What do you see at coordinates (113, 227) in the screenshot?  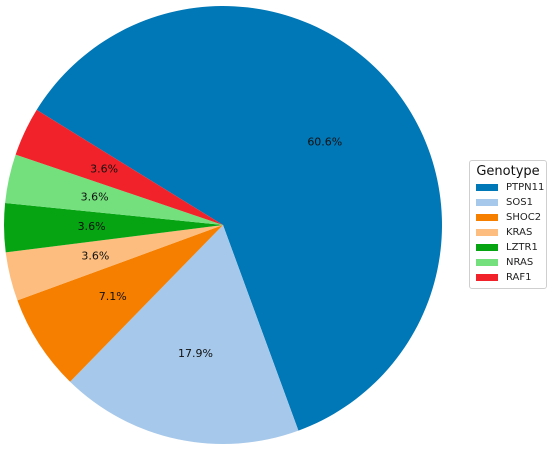 I see `pie-slice-lztr1` at bounding box center [113, 227].